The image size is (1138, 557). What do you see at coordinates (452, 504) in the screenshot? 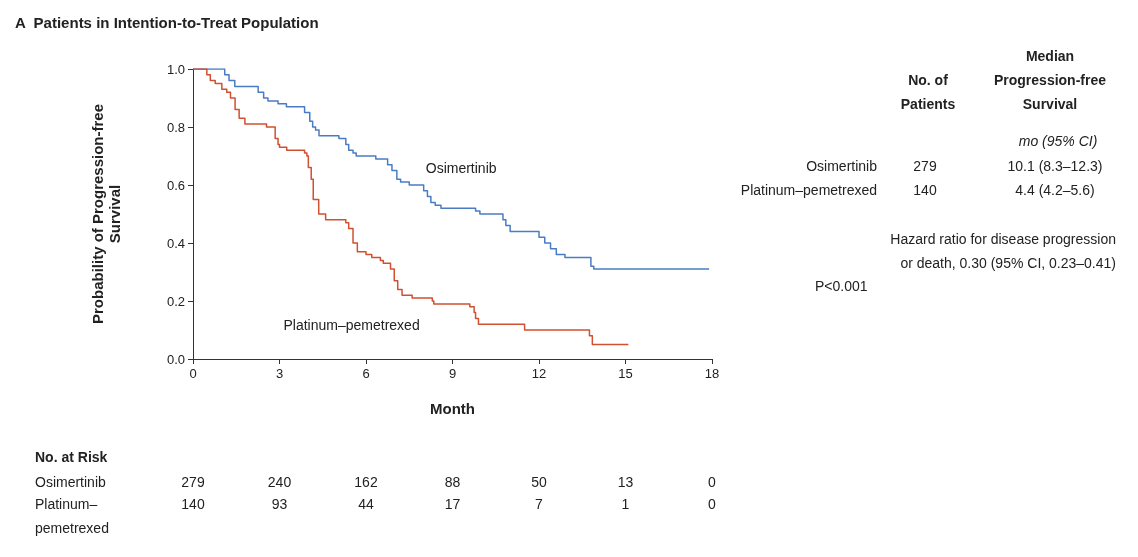
I see `text: 17` at bounding box center [452, 504].